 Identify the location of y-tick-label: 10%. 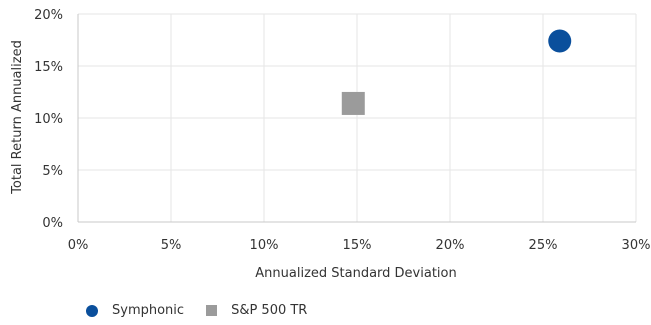
(48, 119).